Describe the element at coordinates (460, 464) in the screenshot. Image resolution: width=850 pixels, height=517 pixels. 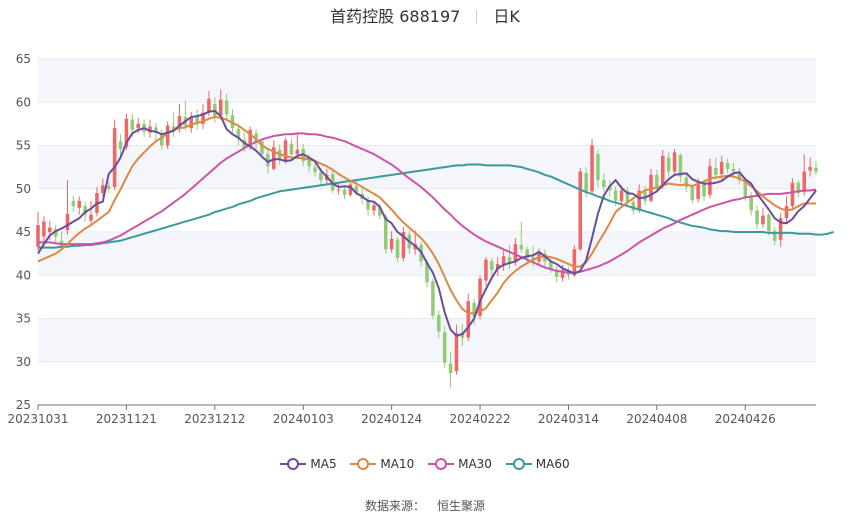
I see `legend-item-ma30: MA30` at that location.